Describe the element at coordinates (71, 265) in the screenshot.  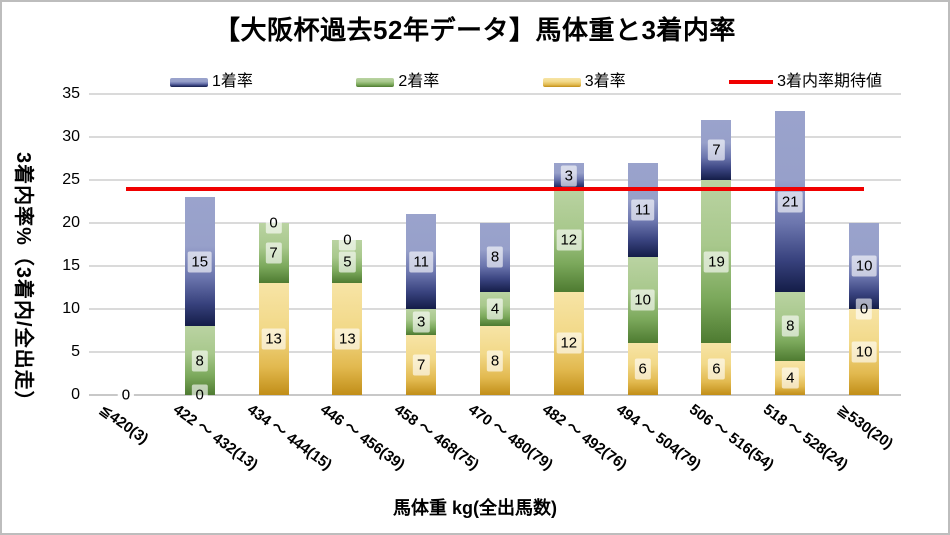
I see `y-tick-label: 15` at that location.